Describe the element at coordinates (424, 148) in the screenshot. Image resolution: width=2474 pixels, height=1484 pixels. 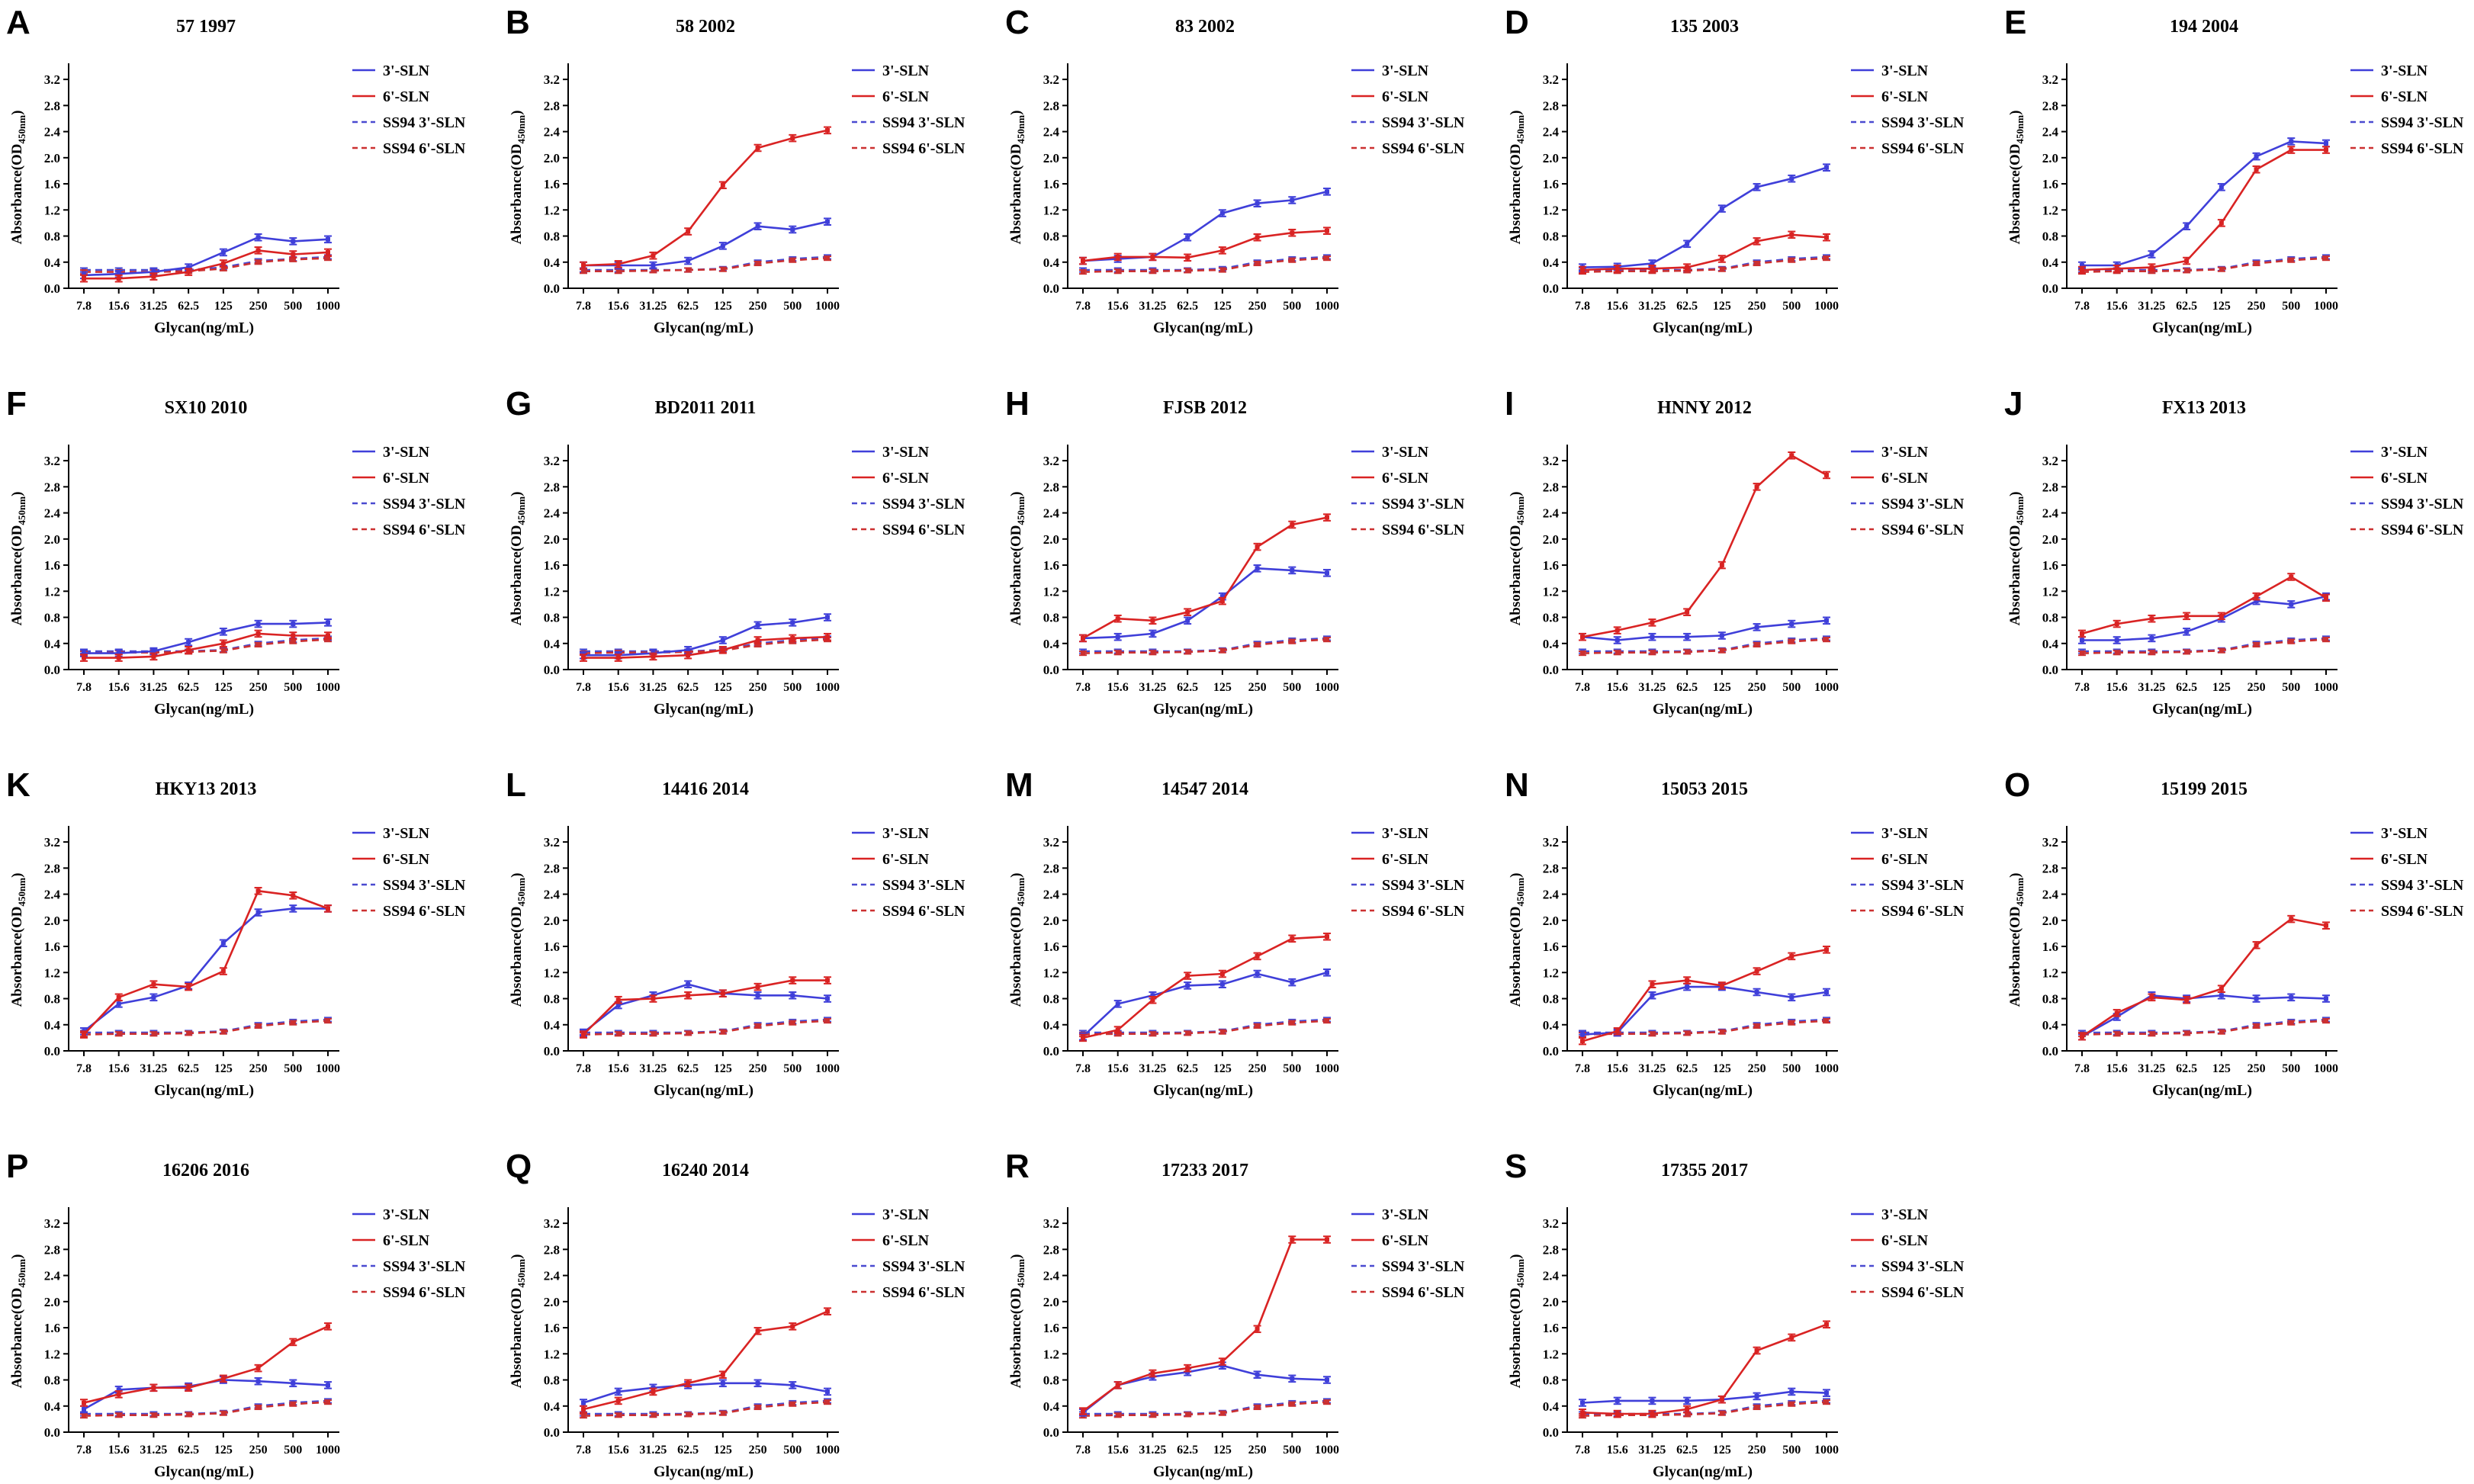
I see `legend-label: SS94 6'-SLN` at that location.